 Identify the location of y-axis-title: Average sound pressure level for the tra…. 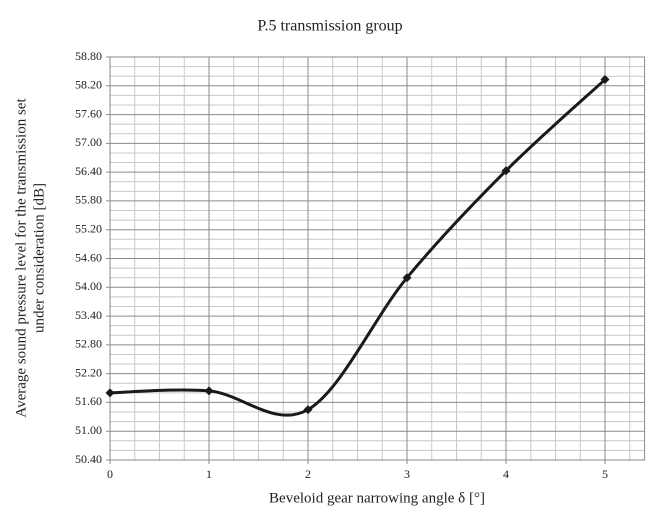
(30, 258).